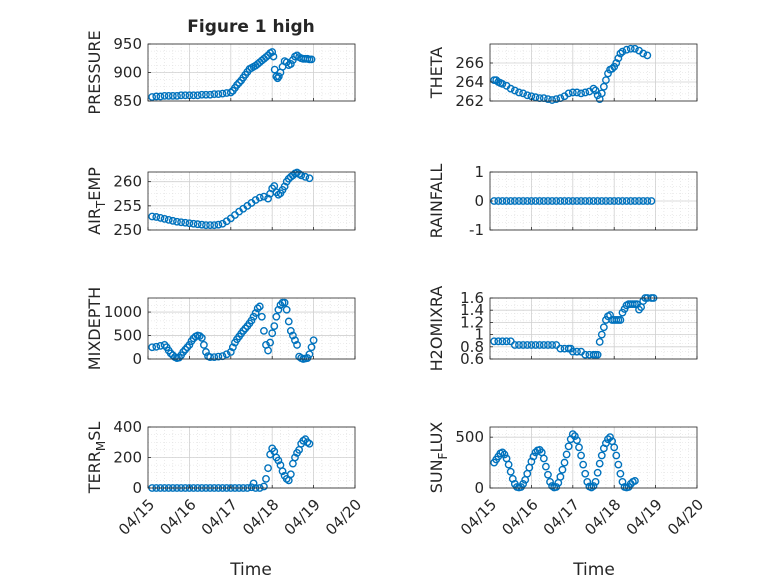 The height and width of the screenshot is (583, 778). Describe the element at coordinates (685, 517) in the screenshot. I see `x-tick-label: 04/20` at that location.